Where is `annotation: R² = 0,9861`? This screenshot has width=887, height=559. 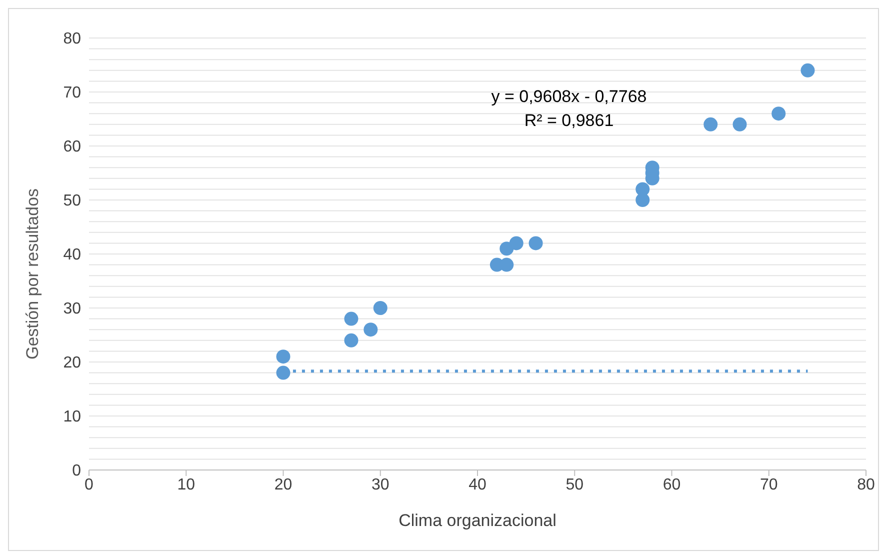 annotation: R² = 0,9861 is located at coordinates (569, 121).